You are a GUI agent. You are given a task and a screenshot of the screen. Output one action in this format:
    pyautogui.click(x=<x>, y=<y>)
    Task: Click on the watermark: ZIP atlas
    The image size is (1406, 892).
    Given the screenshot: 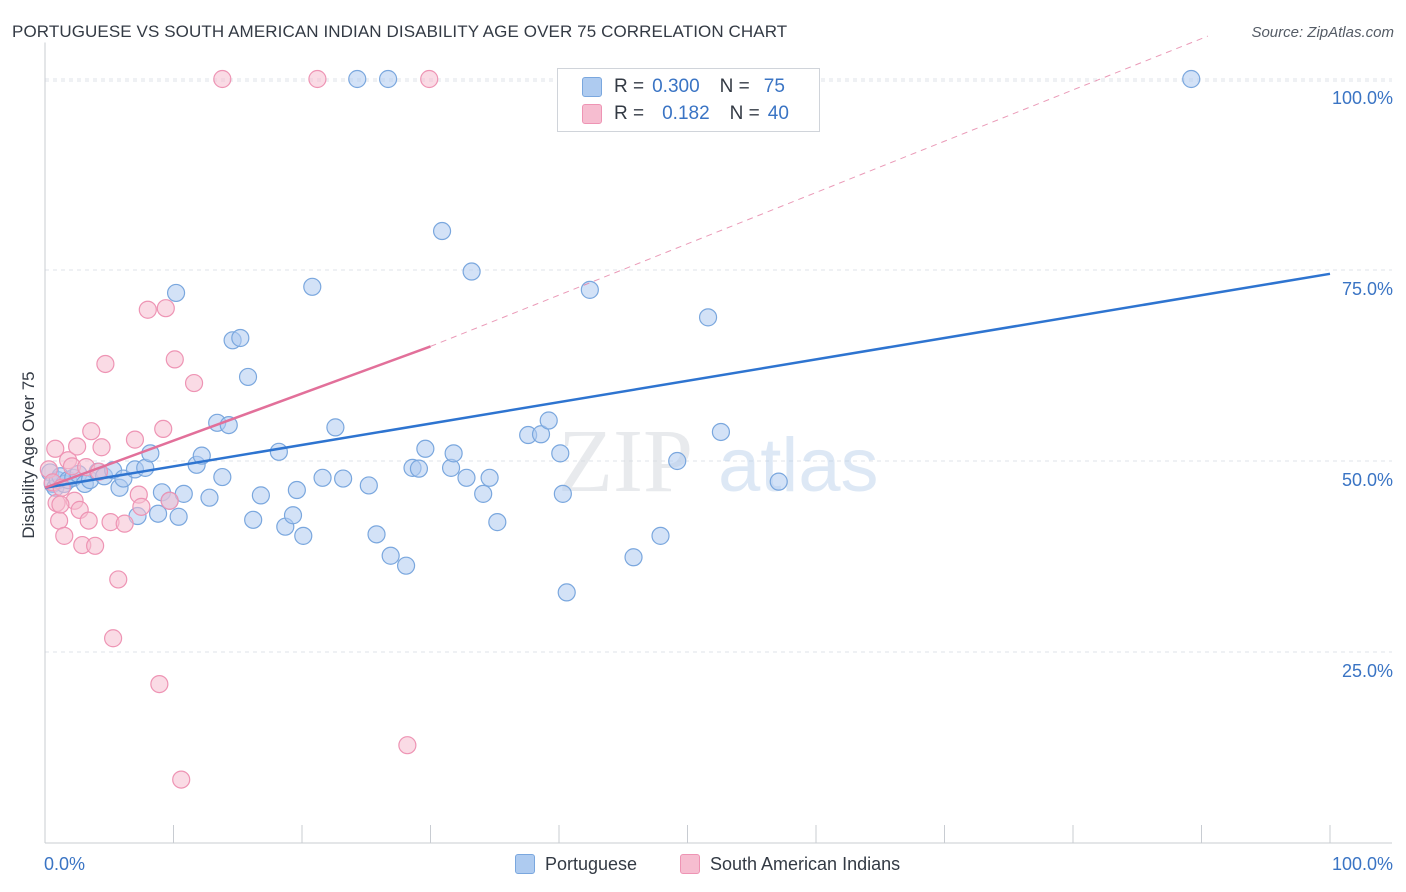 What is the action you would take?
    pyautogui.click(x=718, y=461)
    